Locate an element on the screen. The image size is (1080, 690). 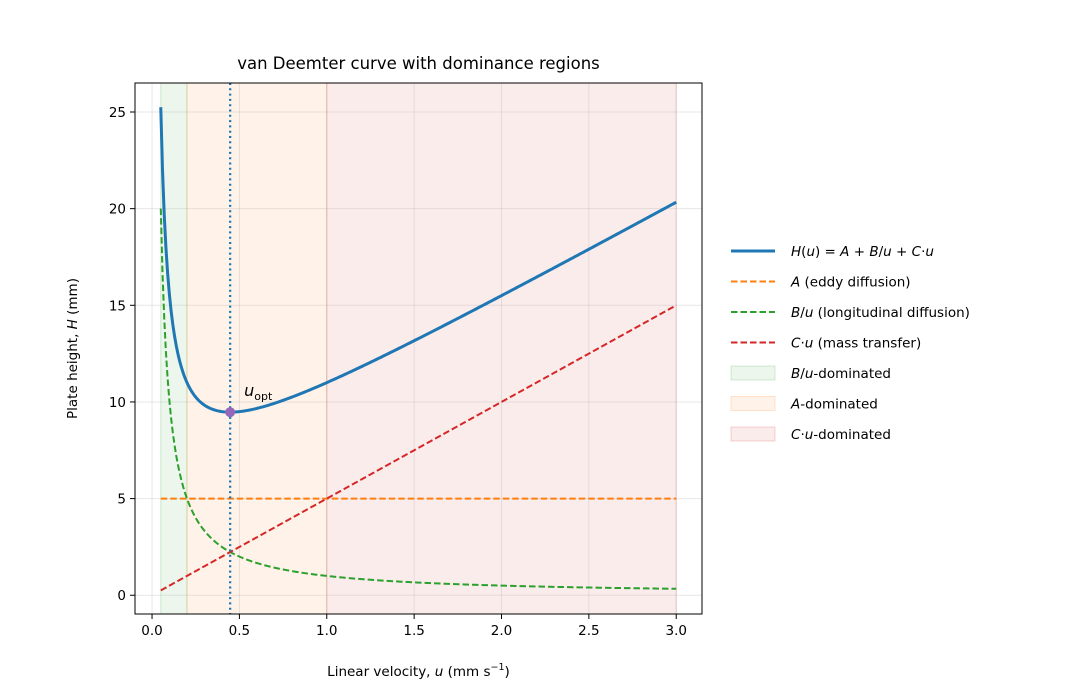
y-tick-label: 15 is located at coordinates (117, 306).